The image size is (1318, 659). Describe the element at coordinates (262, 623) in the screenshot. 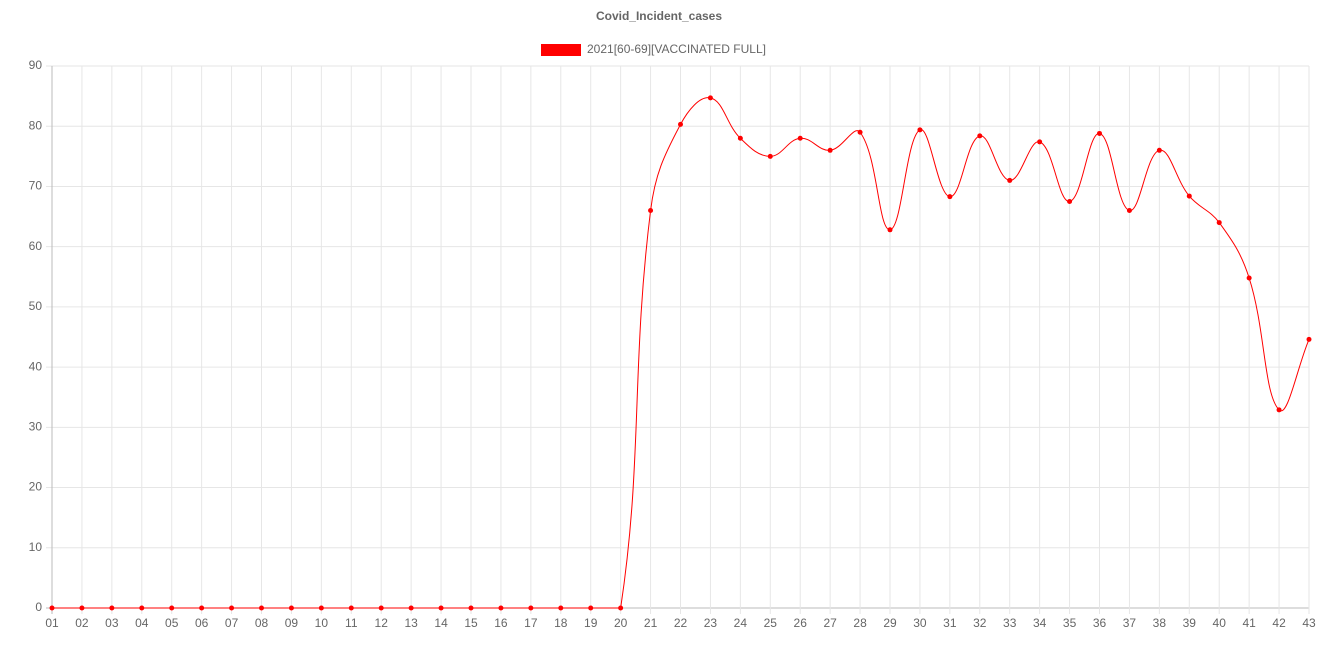

I see `x-tick-label: 08` at that location.